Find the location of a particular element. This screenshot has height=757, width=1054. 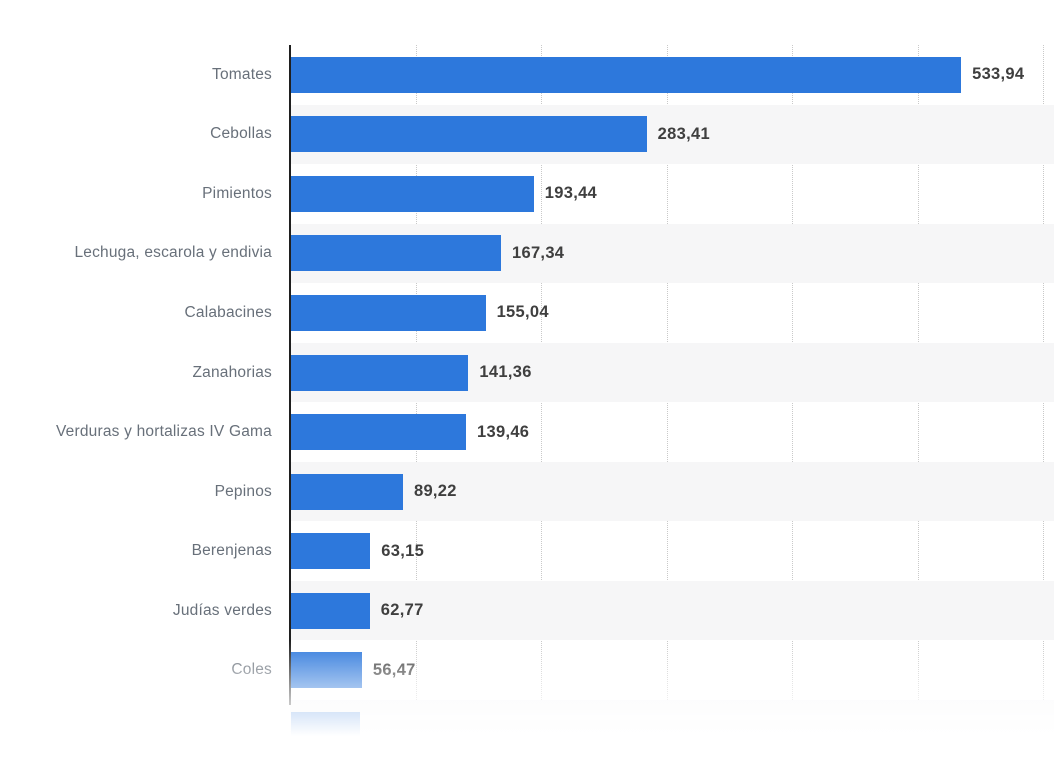

chart-row: Judías verdes 62,77 is located at coordinates (527, 610).